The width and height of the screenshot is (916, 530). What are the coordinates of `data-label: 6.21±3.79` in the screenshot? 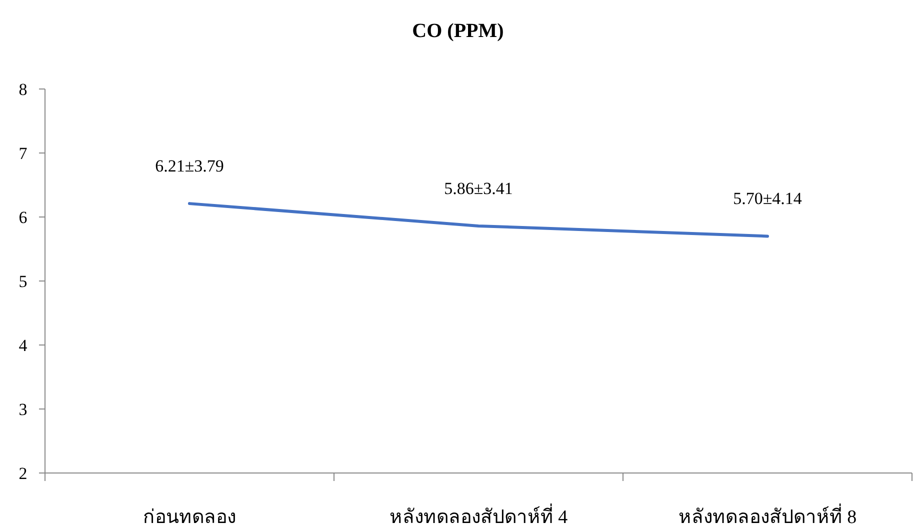 It's located at (189, 166).